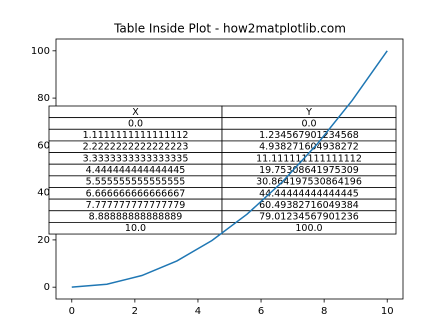  What do you see at coordinates (309, 158) in the screenshot?
I see `table-text: 11.111111111111112` at bounding box center [309, 158].